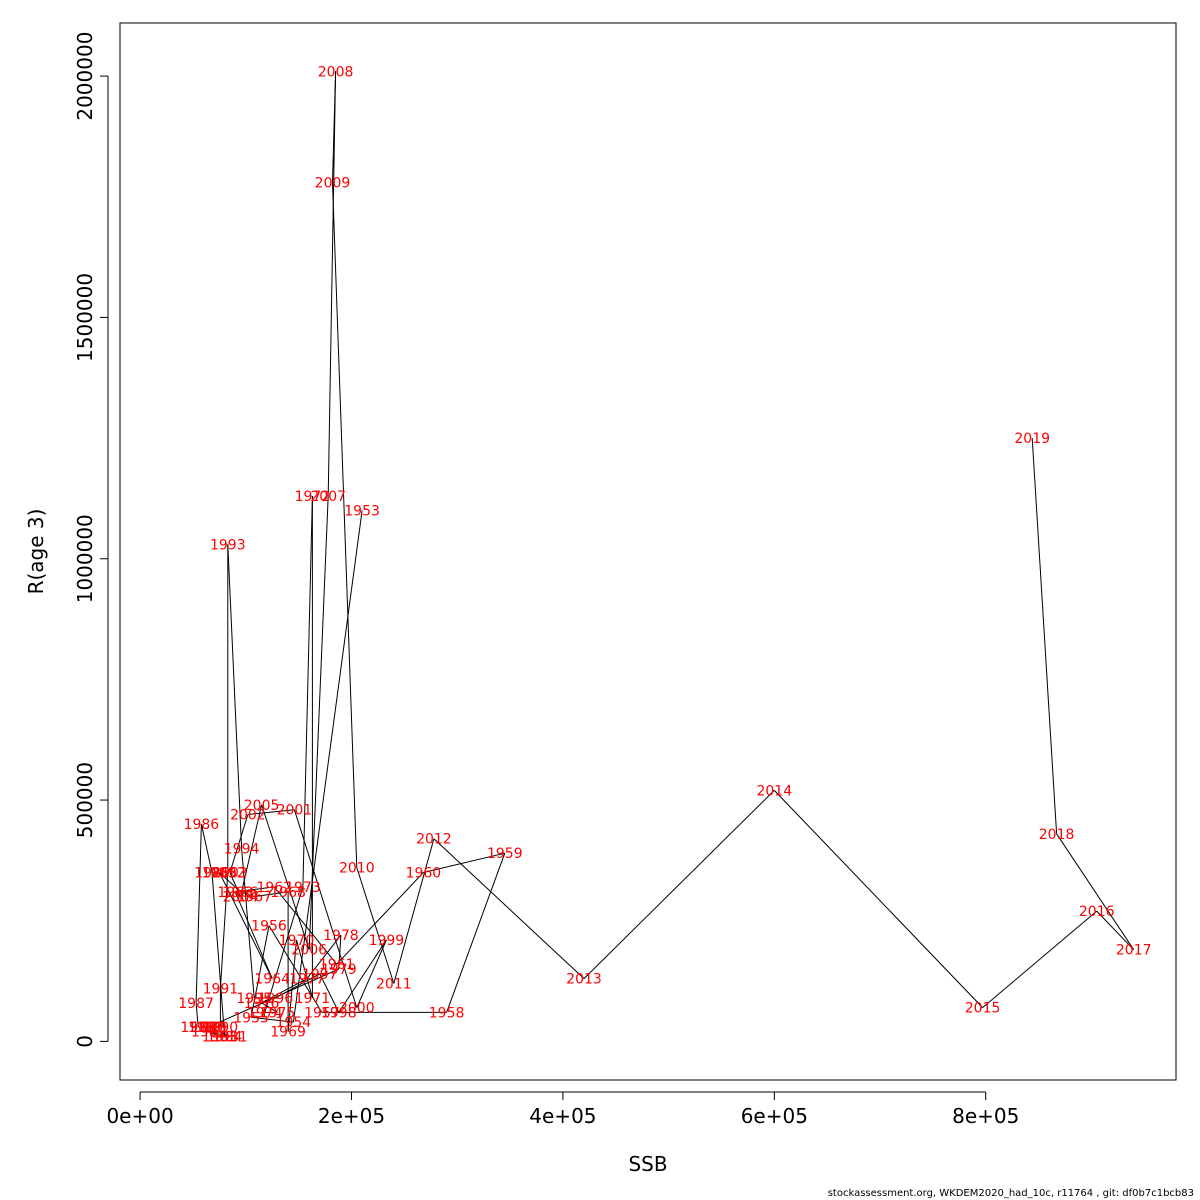  Describe the element at coordinates (357, 869) in the screenshot. I see `point-year-label: 2010` at that location.